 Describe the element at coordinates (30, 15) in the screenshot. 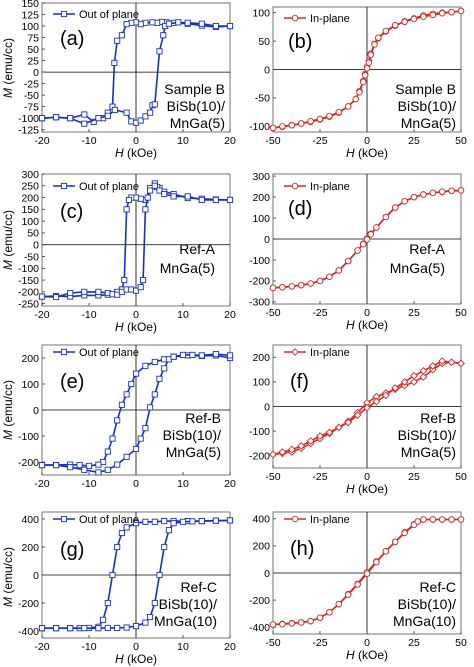

I see `y-tick-label: 125` at that location.